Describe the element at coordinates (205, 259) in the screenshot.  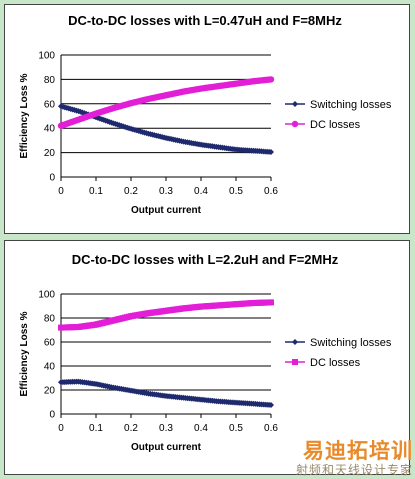
I see `chart-title: DC-to-DC losses with L=2.2uH and F=2MHz` at that location.